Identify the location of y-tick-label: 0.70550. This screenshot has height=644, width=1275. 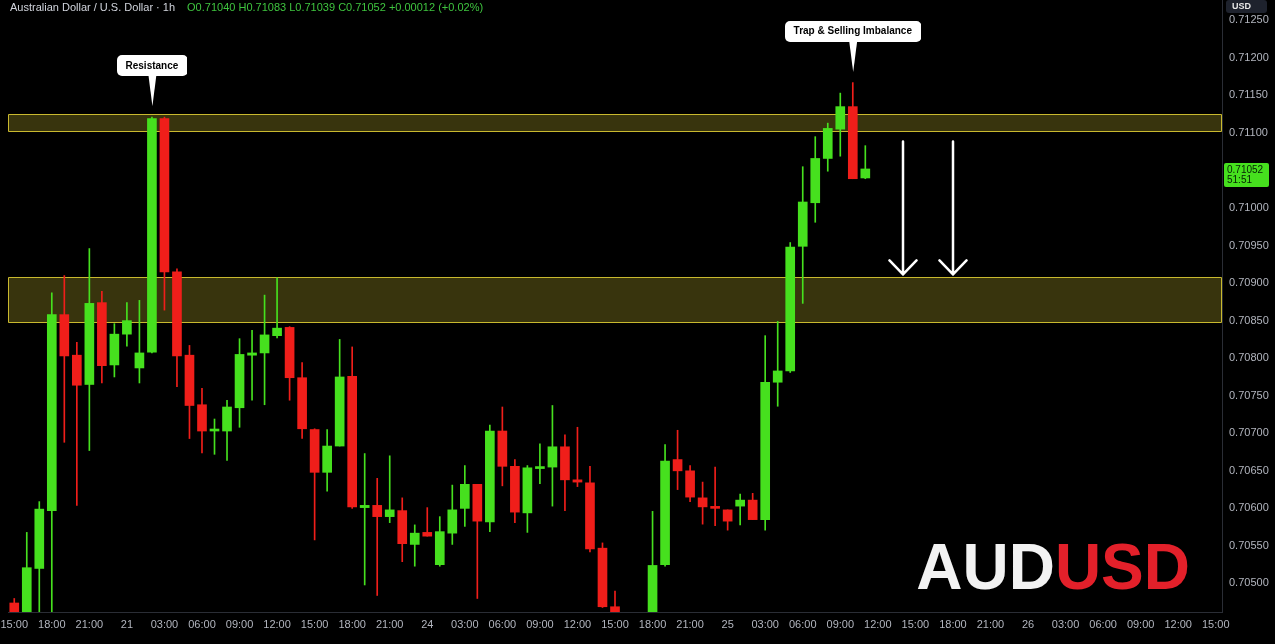
(1249, 544).